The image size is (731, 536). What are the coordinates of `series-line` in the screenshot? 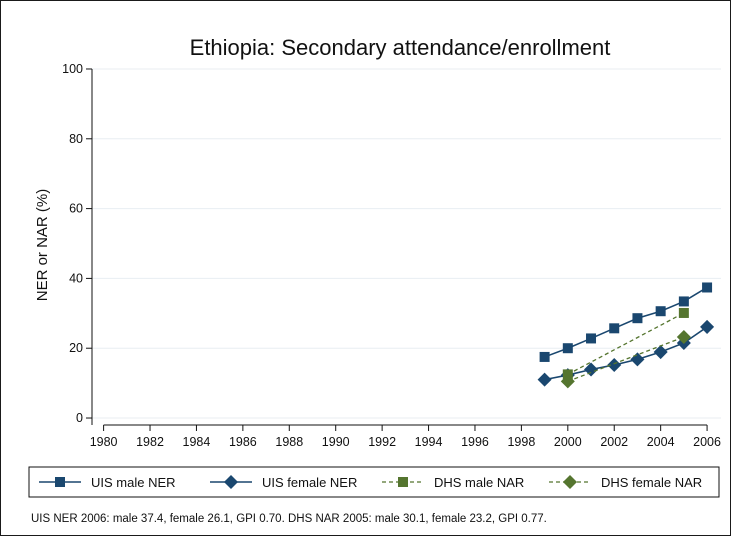 It's located at (626, 343).